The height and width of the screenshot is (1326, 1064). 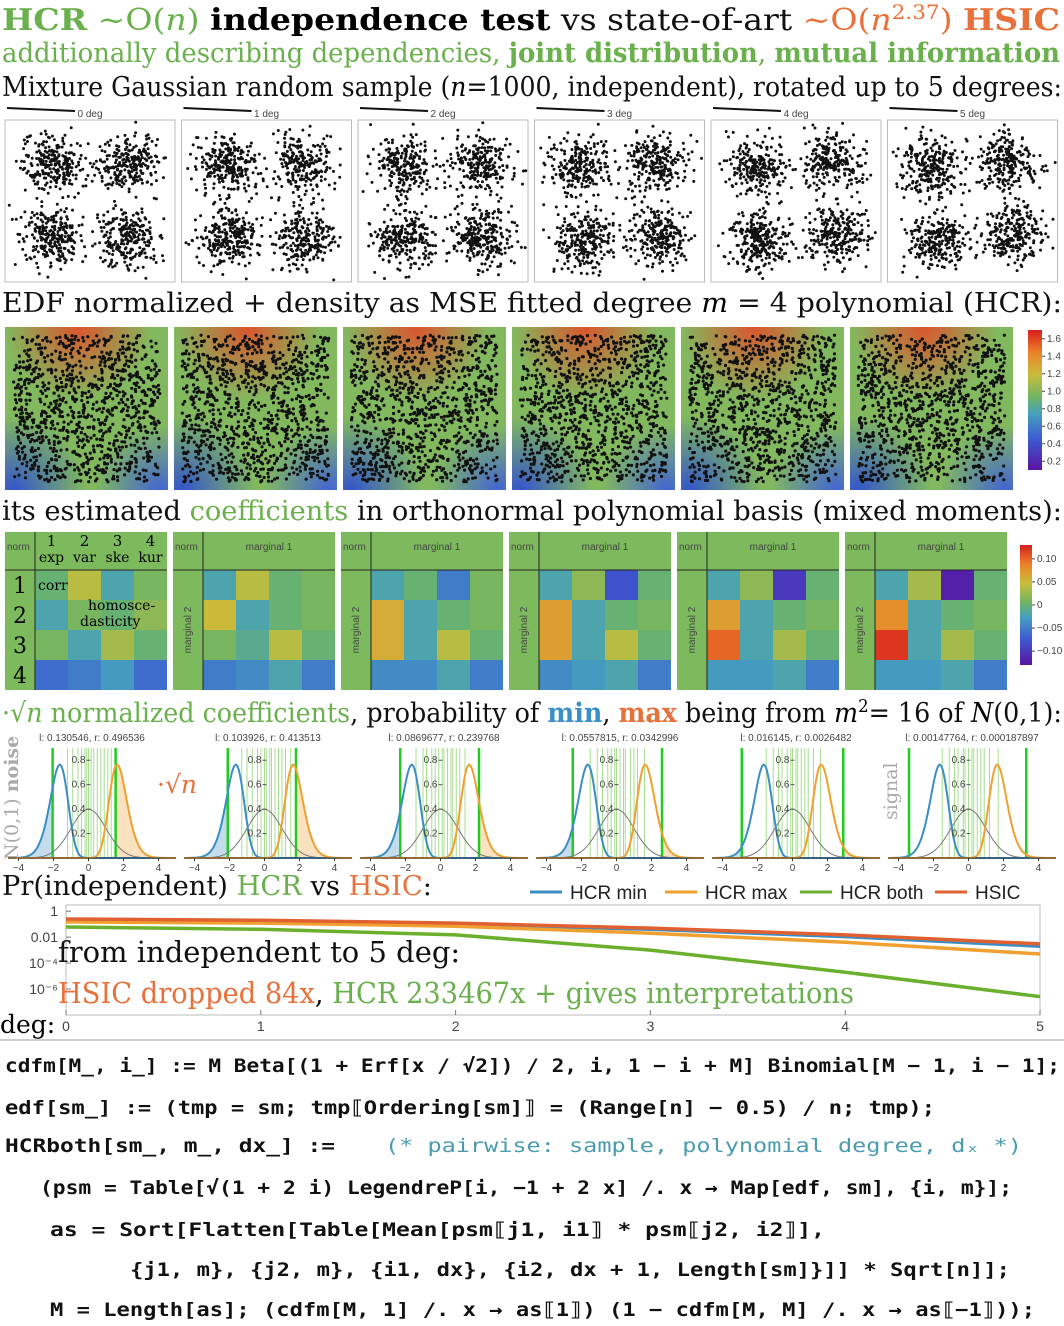 I want to click on text-part: joint distribution, so click(x=633, y=53).